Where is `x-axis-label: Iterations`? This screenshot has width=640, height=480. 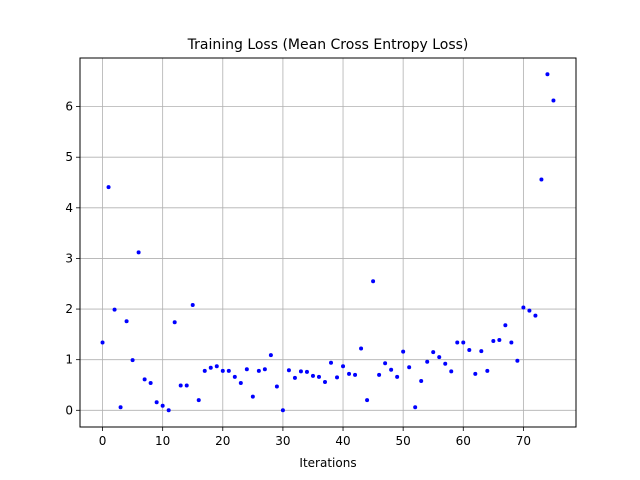
x-axis-label: Iterations is located at coordinates (327, 463).